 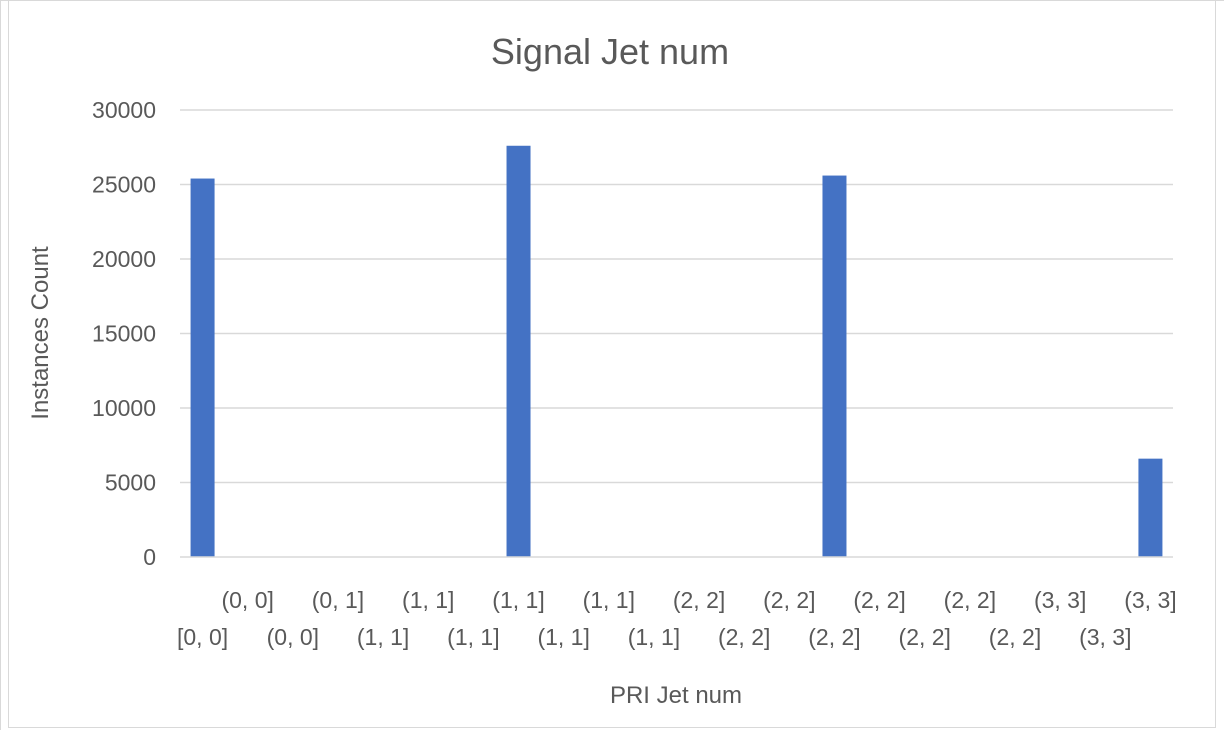 I want to click on y-tick-label: 25000, so click(x=124, y=185).